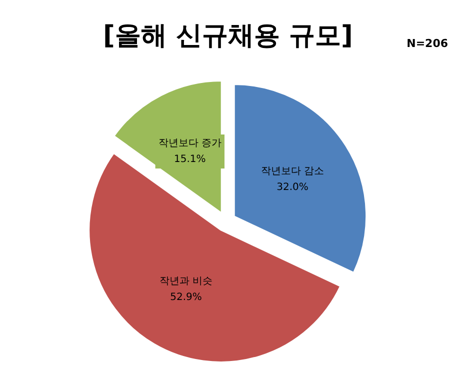 The image size is (470, 372). I want to click on text: N=206, so click(427, 43).